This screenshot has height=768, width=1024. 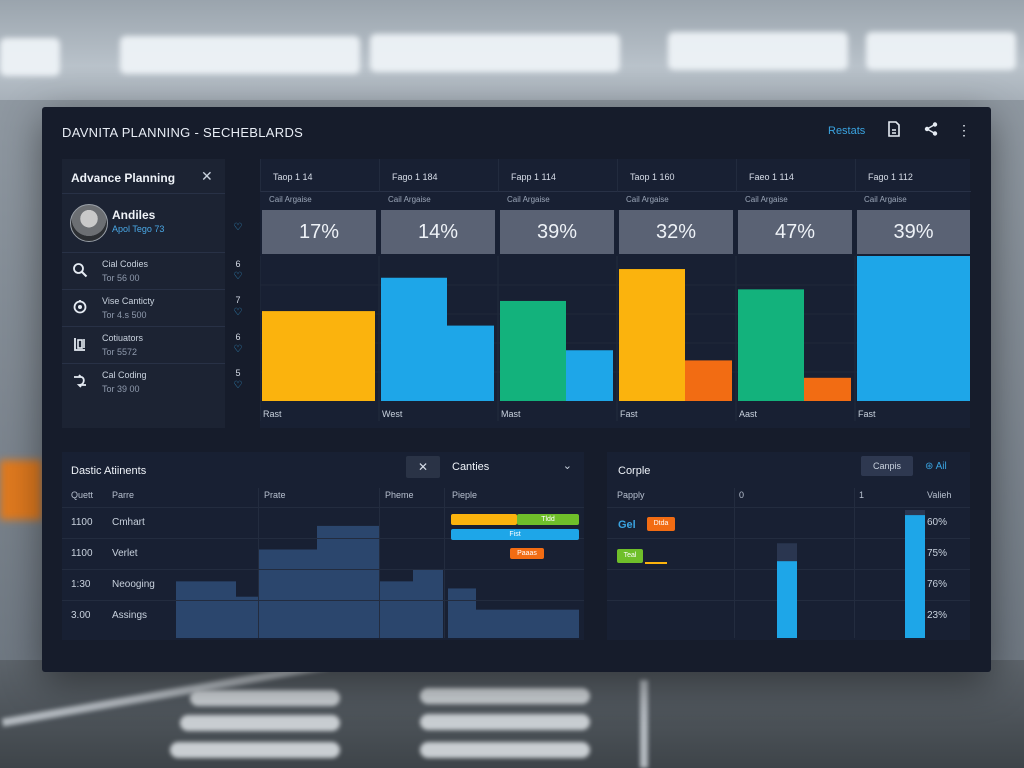 What do you see at coordinates (183, 132) in the screenshot?
I see `app-title: DAVNITA PLANNING - SECHEBLARDS` at bounding box center [183, 132].